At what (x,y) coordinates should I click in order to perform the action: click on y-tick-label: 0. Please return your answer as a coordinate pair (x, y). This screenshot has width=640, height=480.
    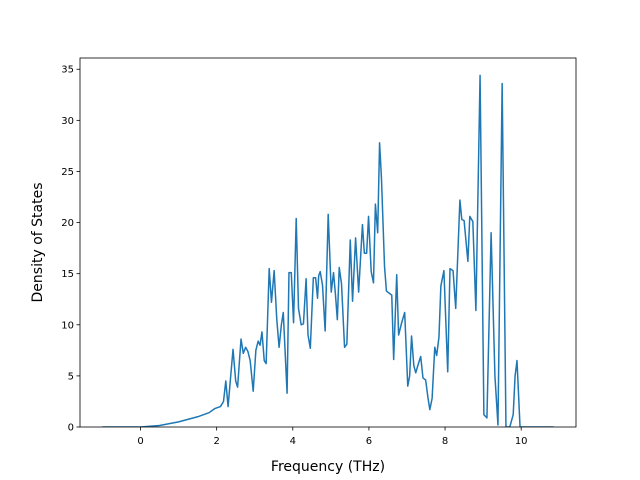
    Looking at the image, I should click on (71, 428).